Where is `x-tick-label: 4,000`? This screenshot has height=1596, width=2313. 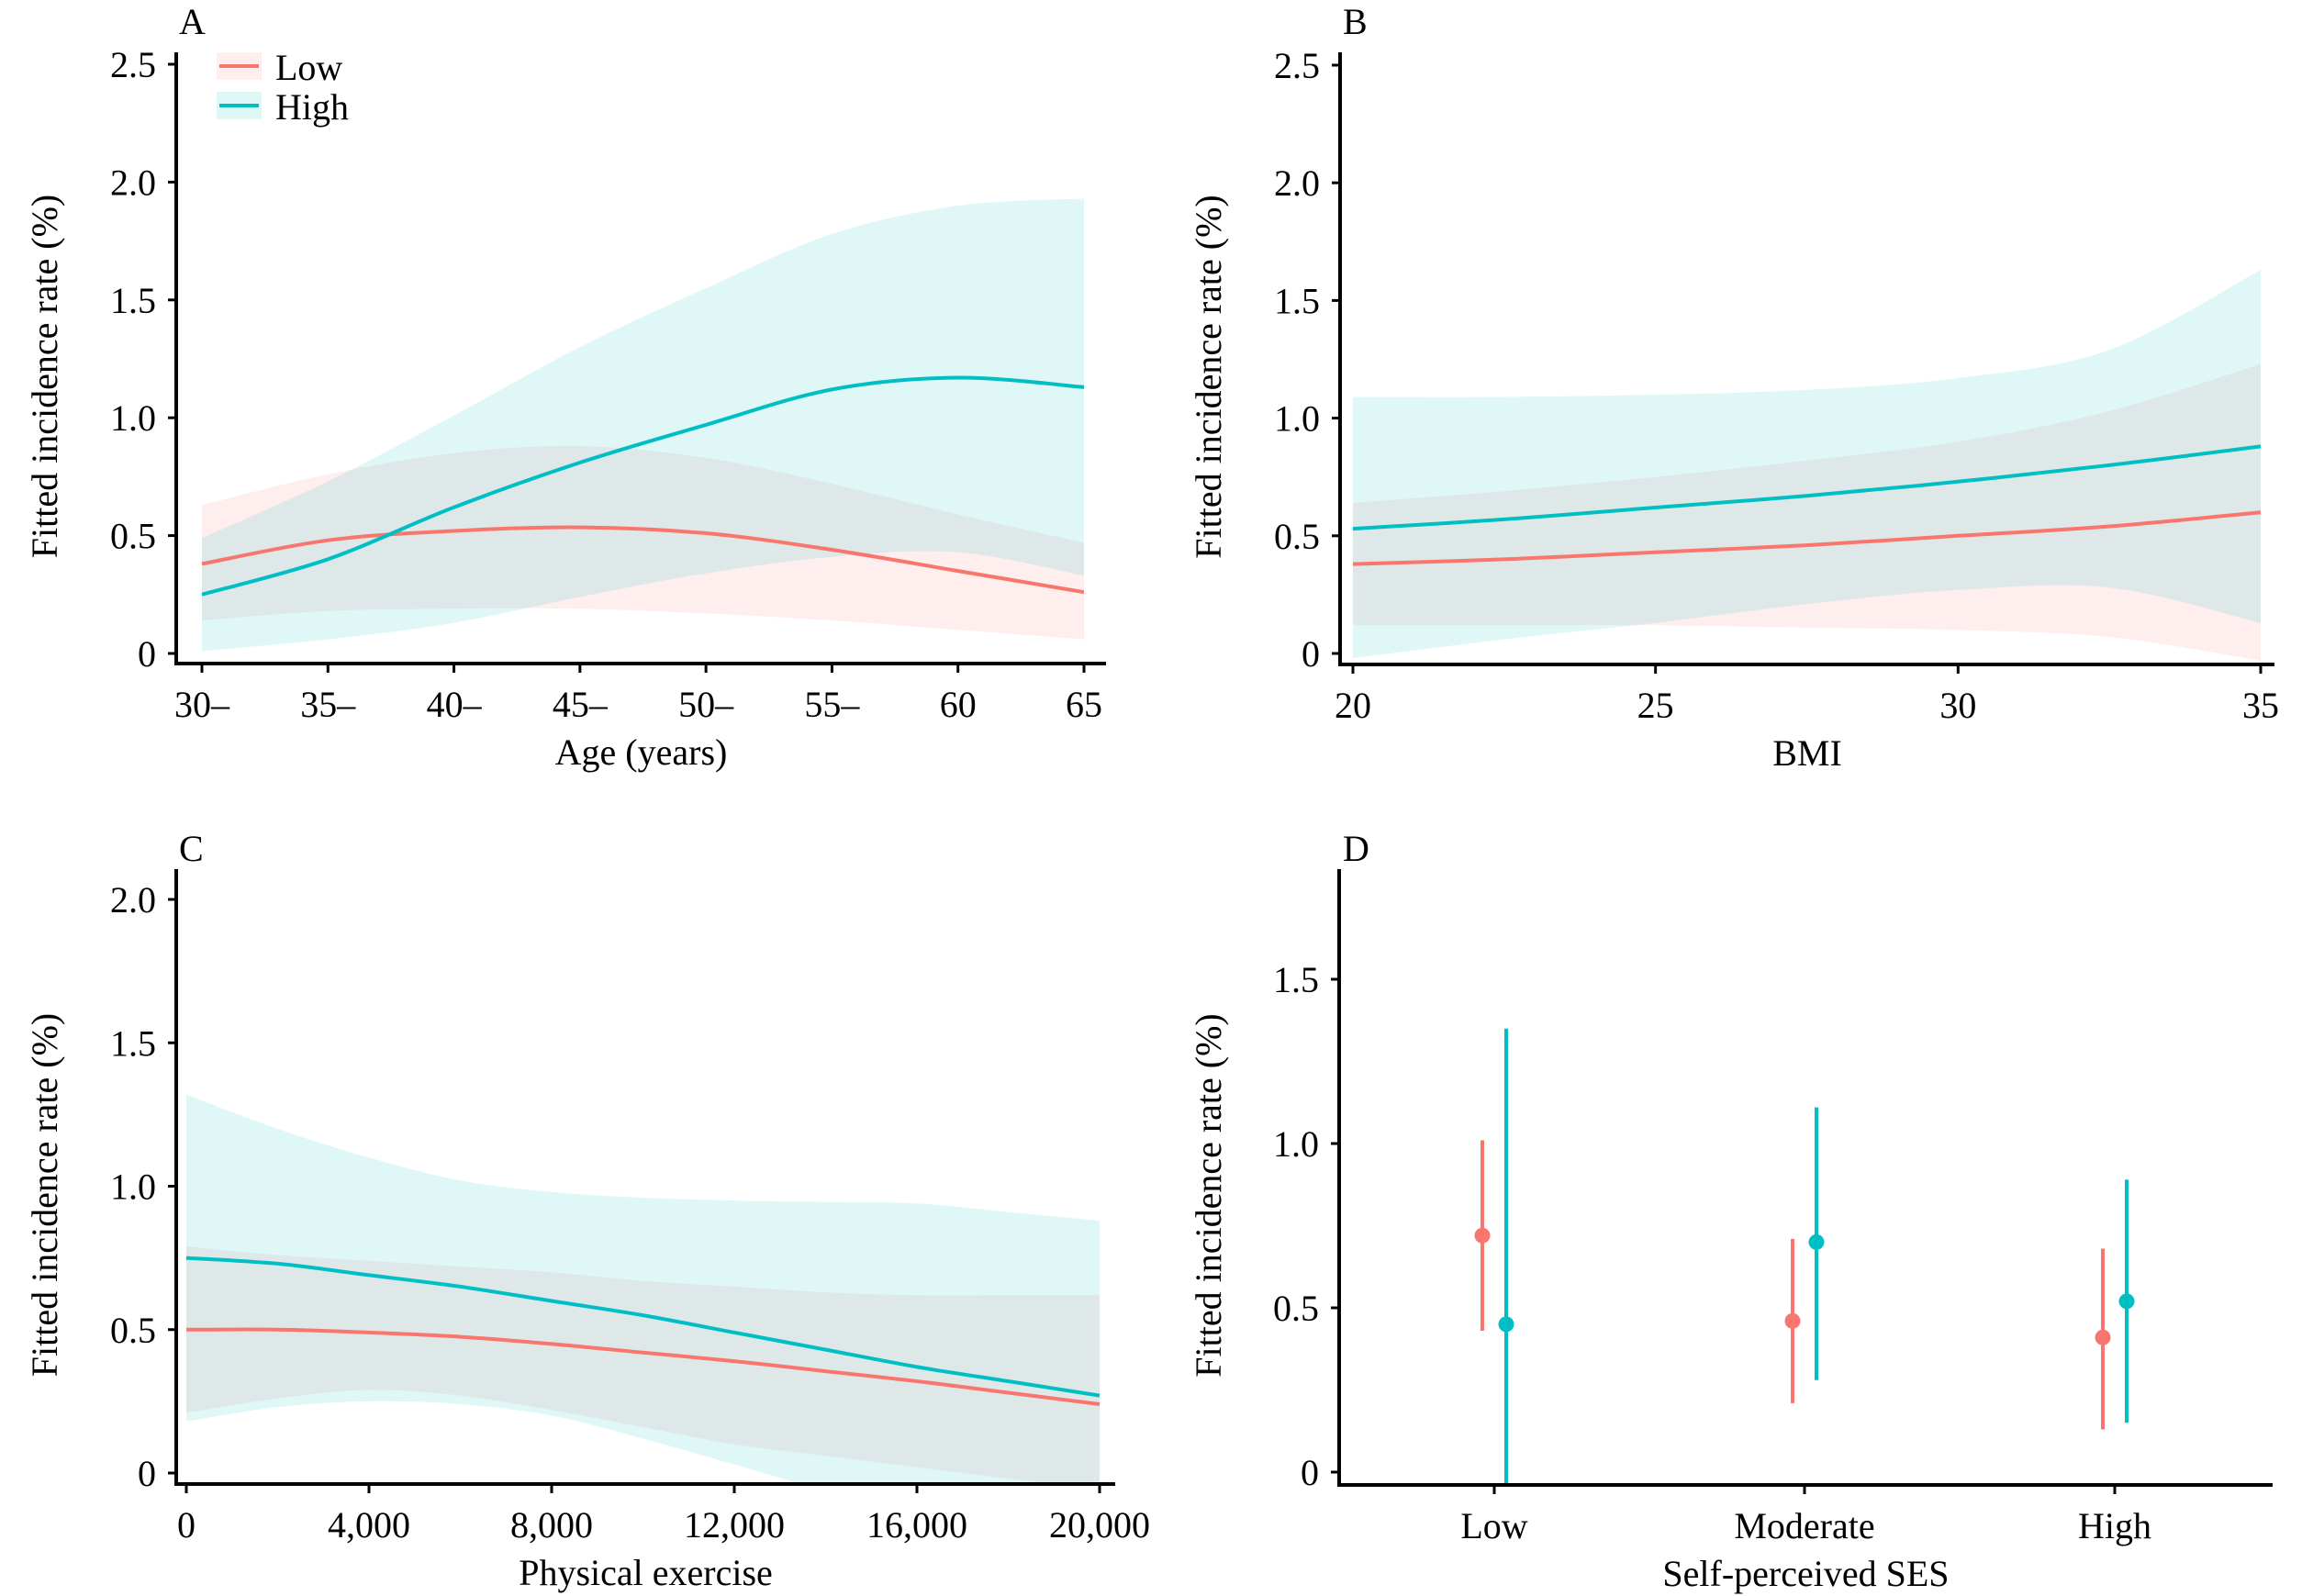 x-tick-label: 4,000 is located at coordinates (369, 1525).